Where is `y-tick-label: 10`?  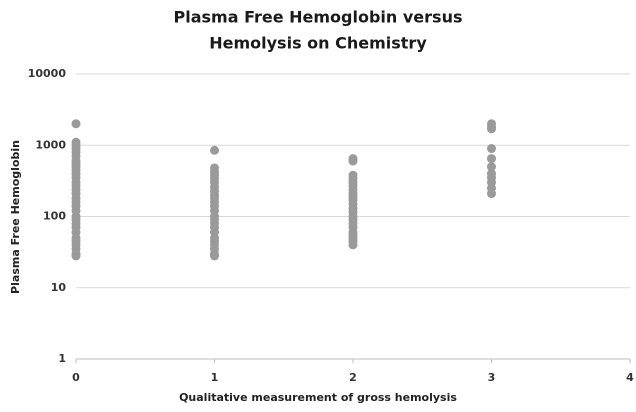
y-tick-label: 10 is located at coordinates (59, 287).